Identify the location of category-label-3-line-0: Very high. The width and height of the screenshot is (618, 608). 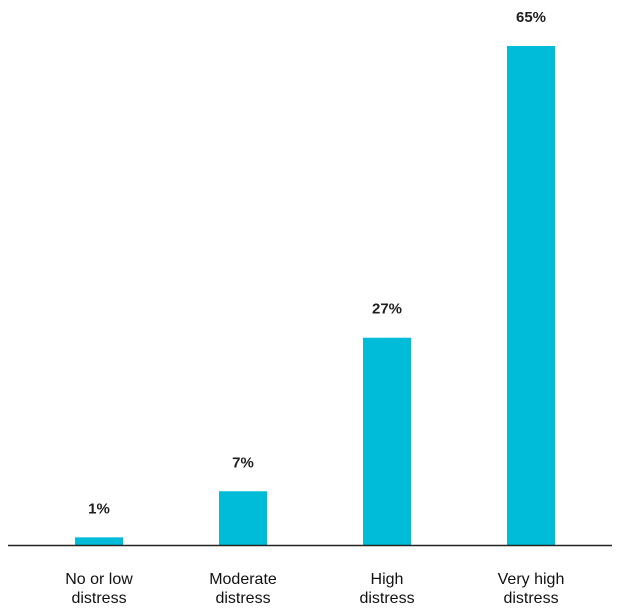
(531, 579).